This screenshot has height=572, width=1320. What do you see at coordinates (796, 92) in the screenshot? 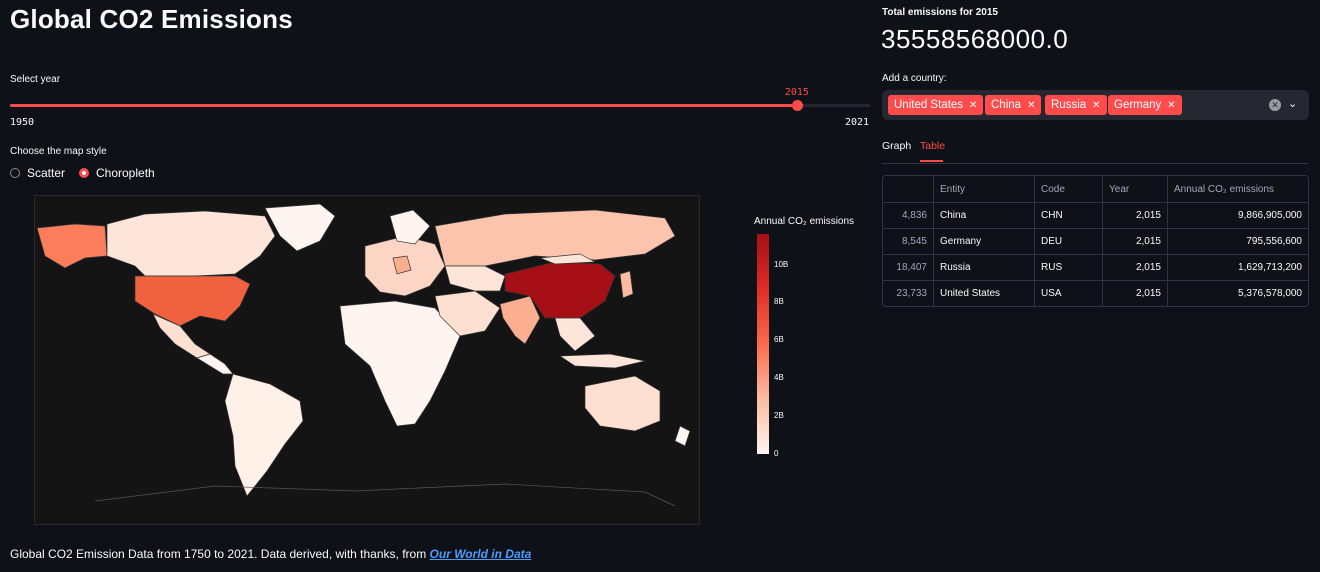
I see `year-slider-value: 2015` at bounding box center [796, 92].